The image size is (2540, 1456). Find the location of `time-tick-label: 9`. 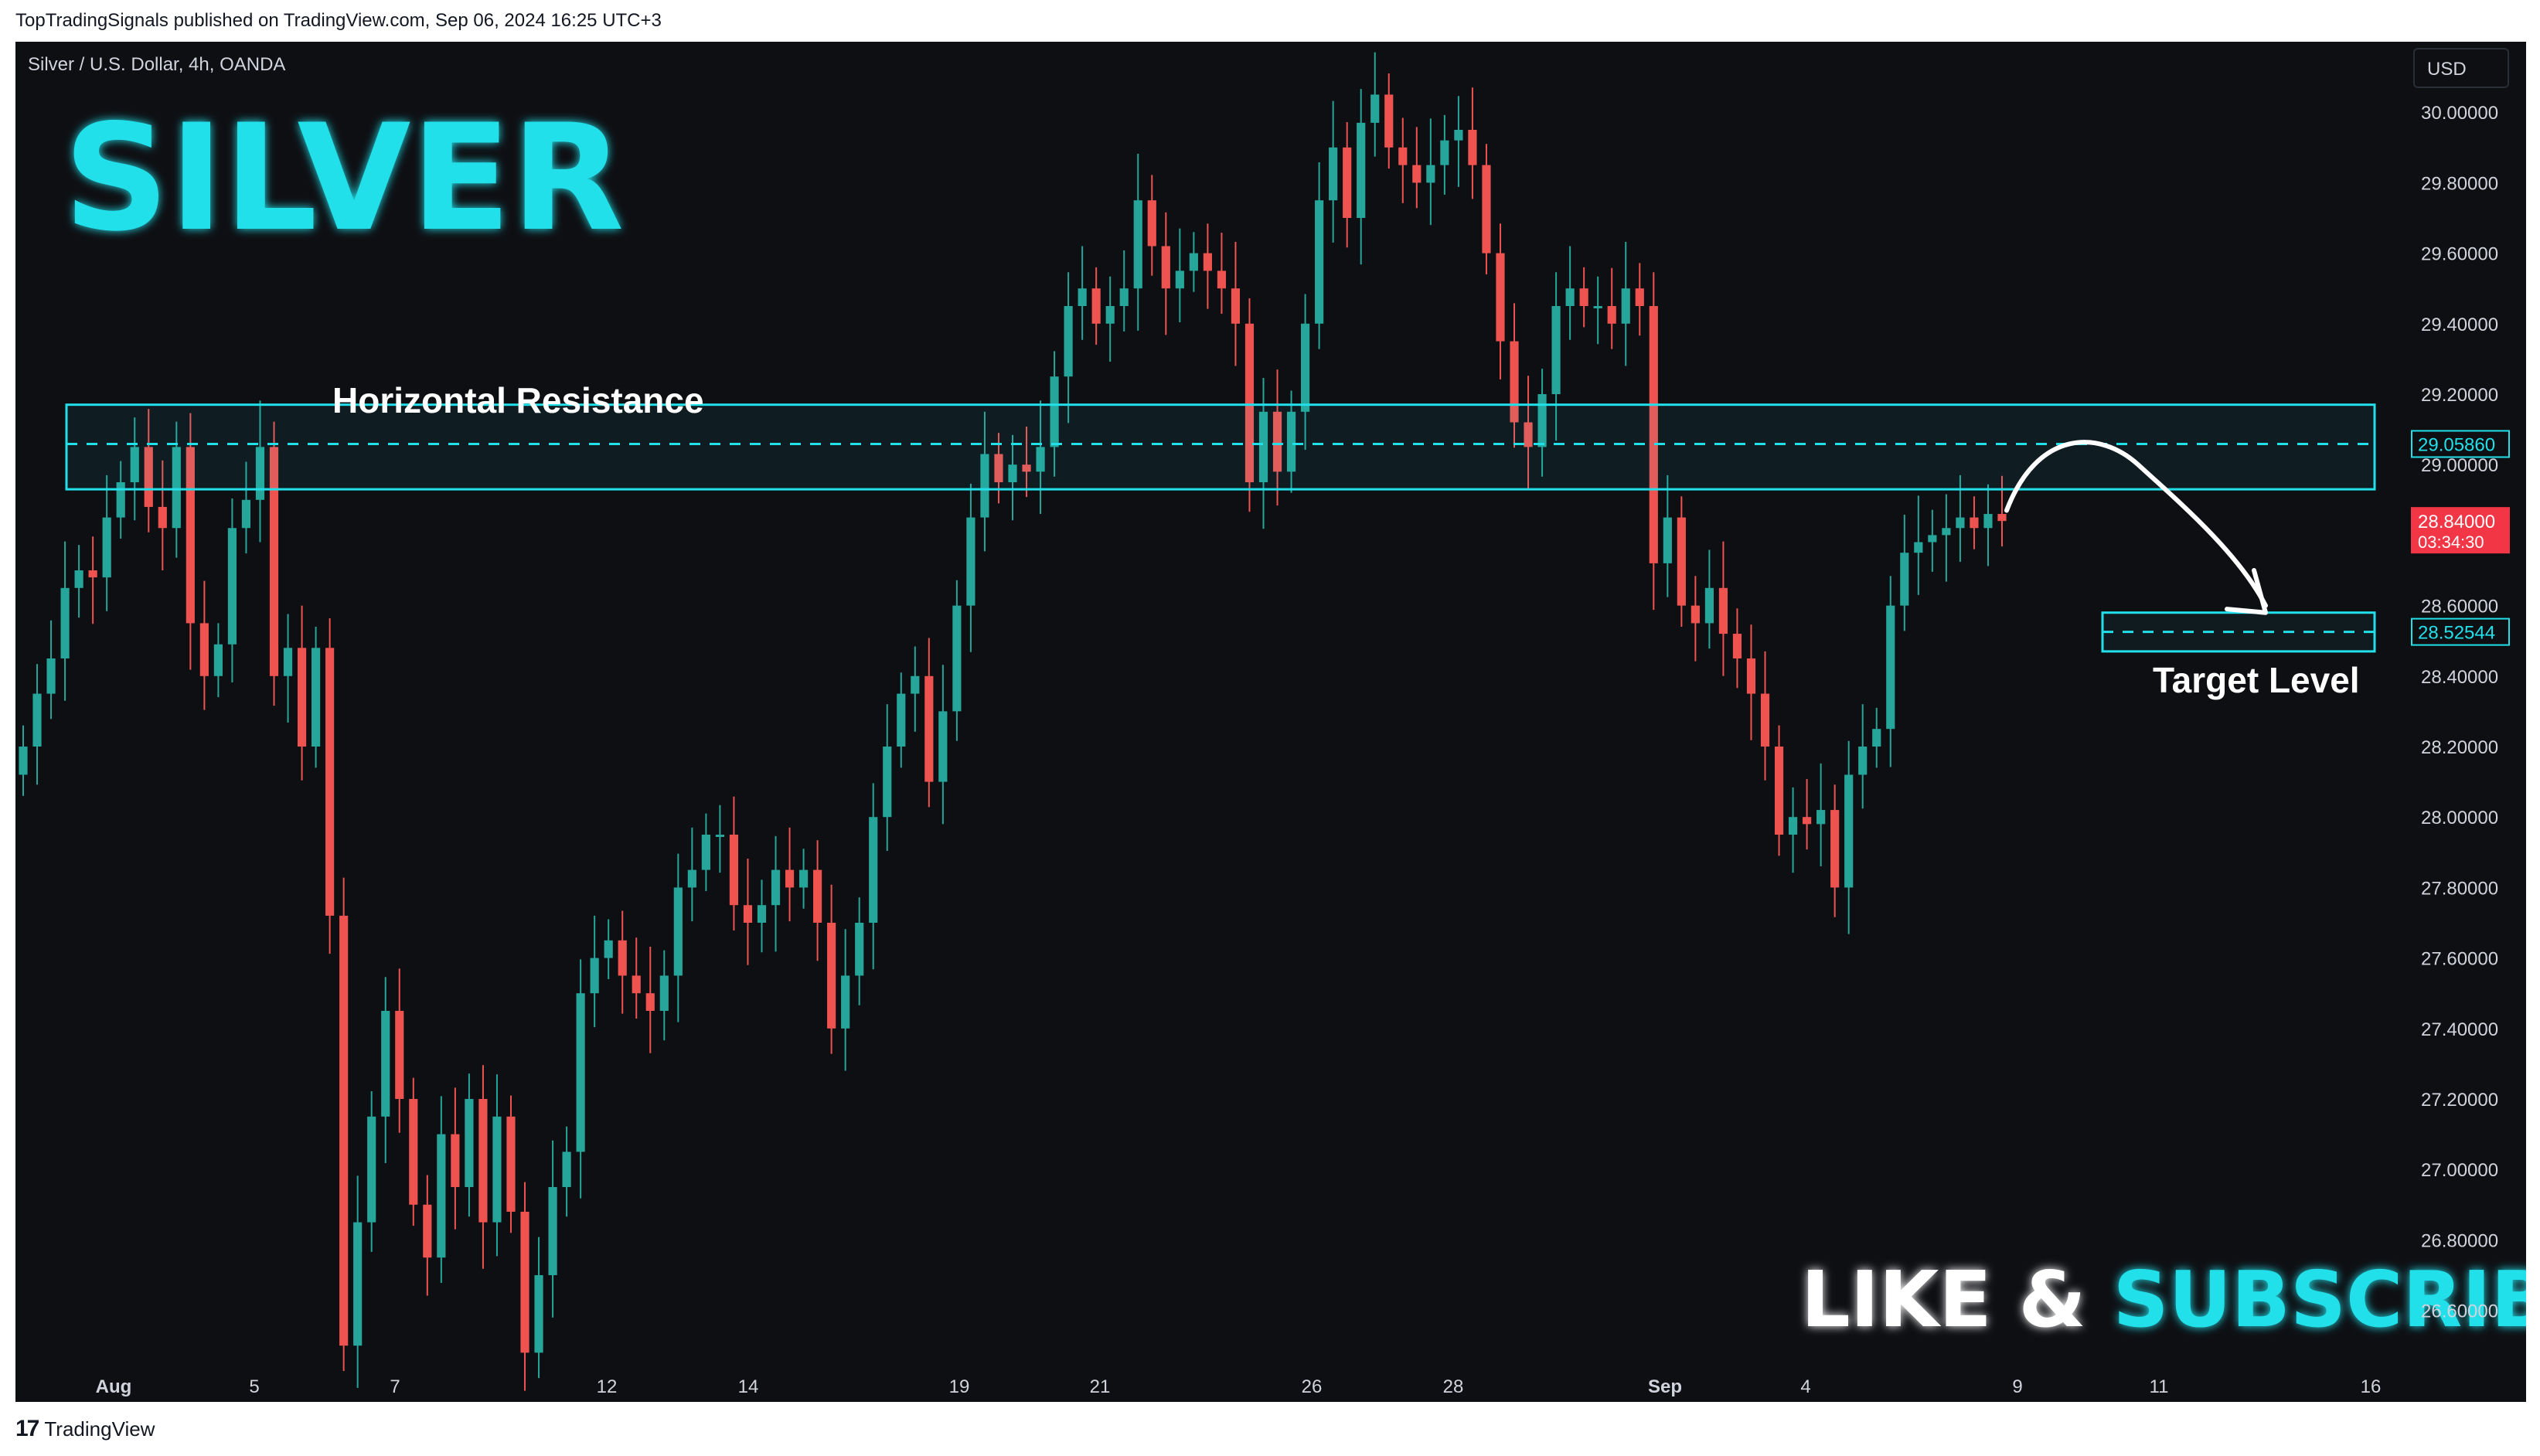

time-tick-label: 9 is located at coordinates (2017, 1387).